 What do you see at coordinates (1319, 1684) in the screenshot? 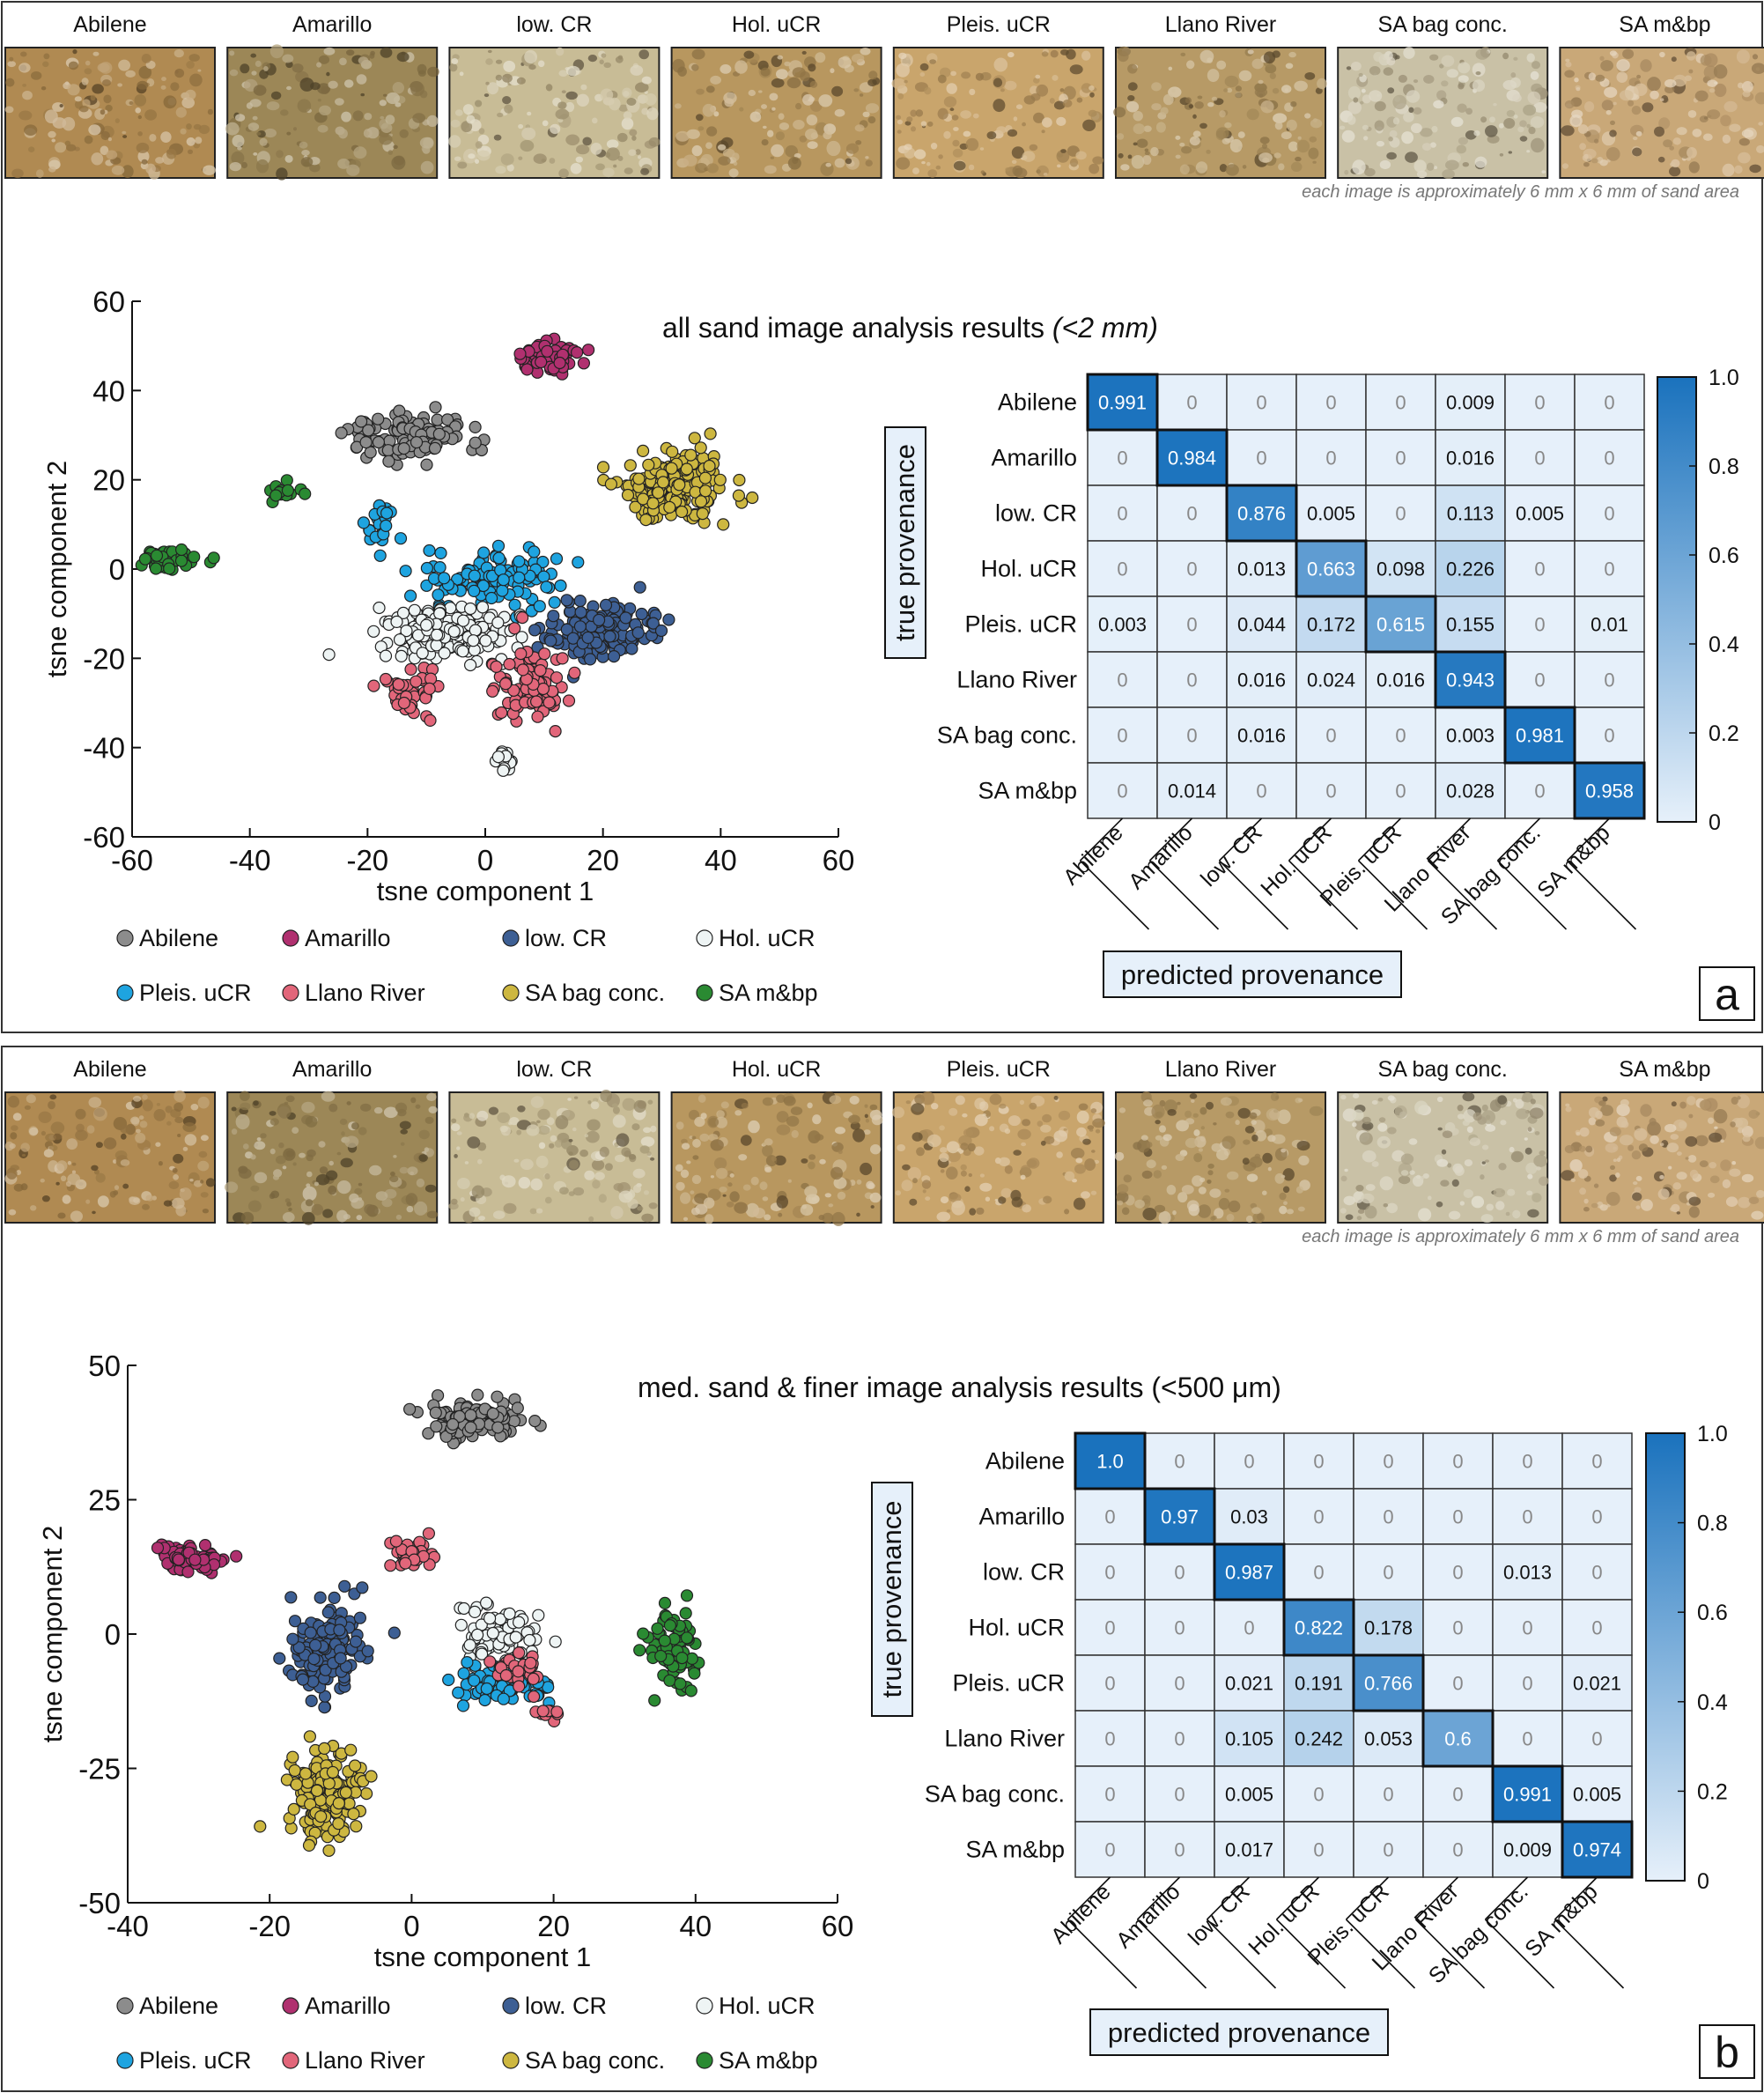
I see `cm-value: 0.191` at bounding box center [1319, 1684].